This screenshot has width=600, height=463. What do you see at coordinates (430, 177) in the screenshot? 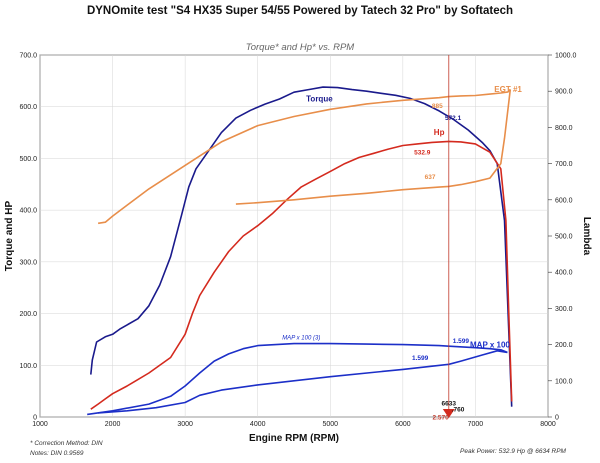
I see `egt-value-label: 637` at bounding box center [430, 177].